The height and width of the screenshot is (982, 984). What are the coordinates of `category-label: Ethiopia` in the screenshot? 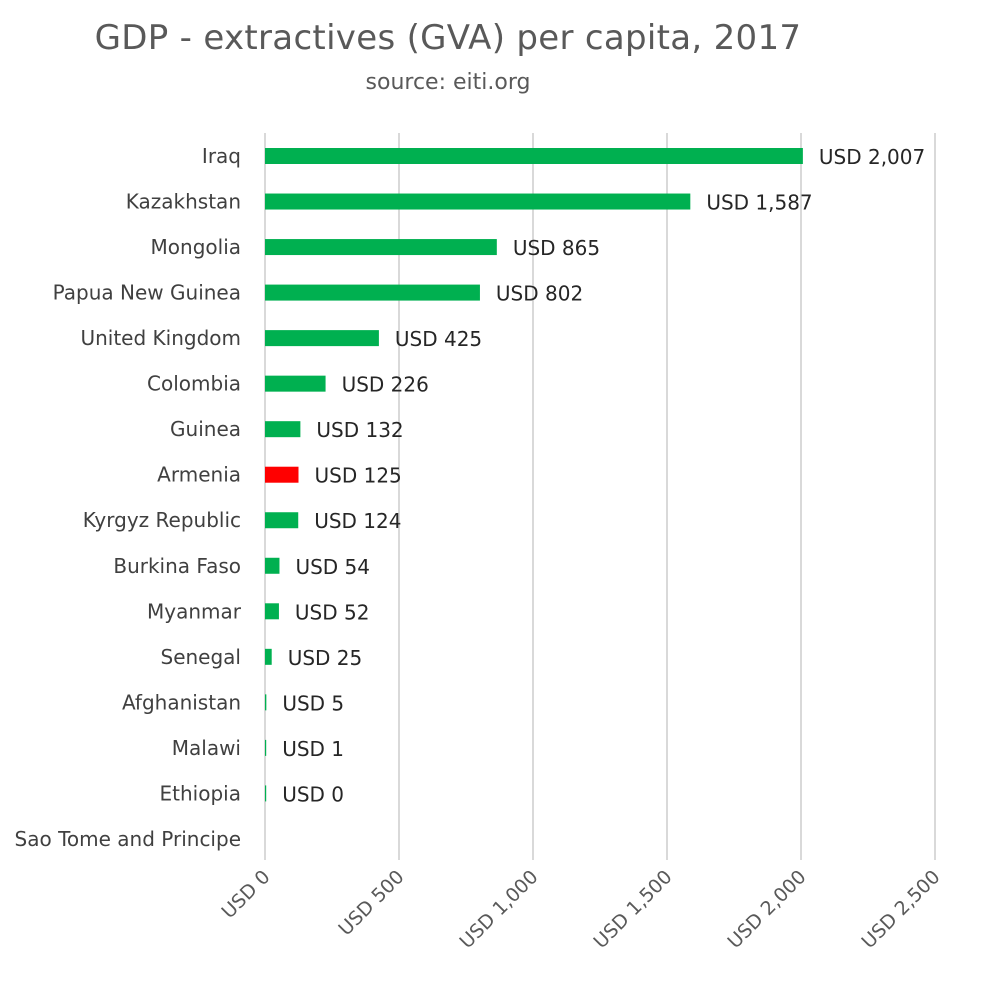 It's located at (200, 793).